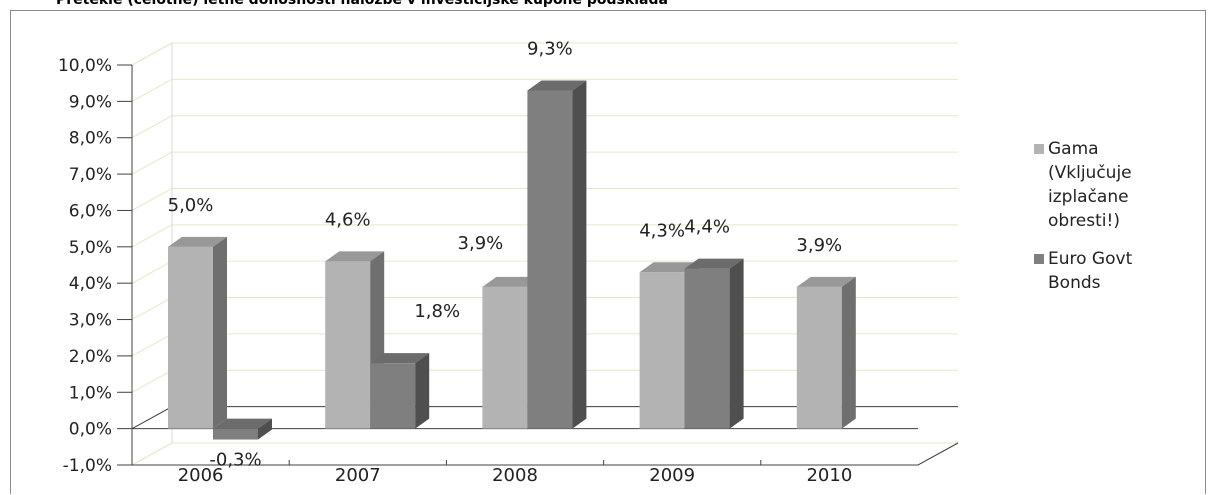  What do you see at coordinates (358, 475) in the screenshot?
I see `x-tick-label: 2007` at bounding box center [358, 475].